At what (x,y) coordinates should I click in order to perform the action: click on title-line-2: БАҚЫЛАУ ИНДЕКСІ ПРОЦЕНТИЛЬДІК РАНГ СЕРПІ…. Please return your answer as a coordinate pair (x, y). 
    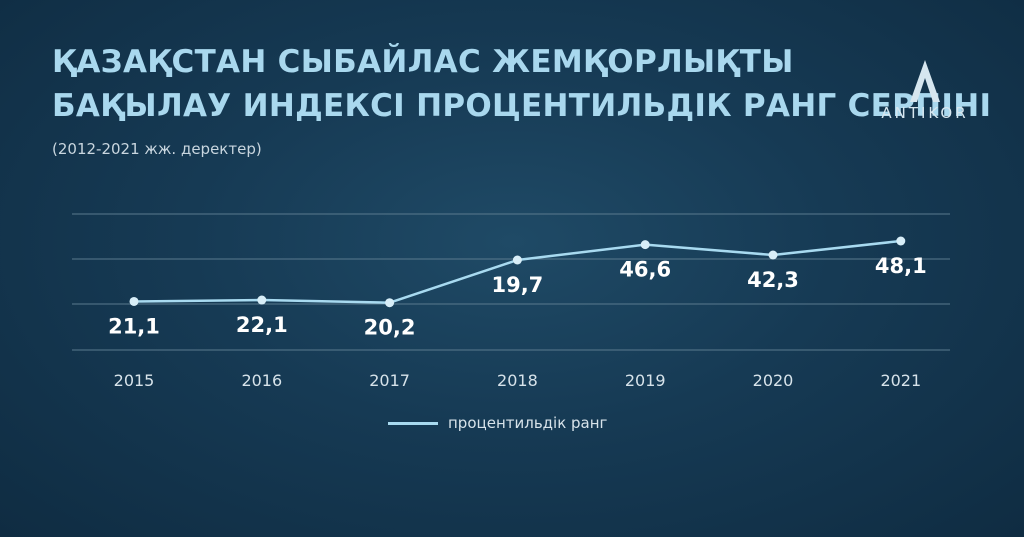
    Looking at the image, I should click on (522, 106).